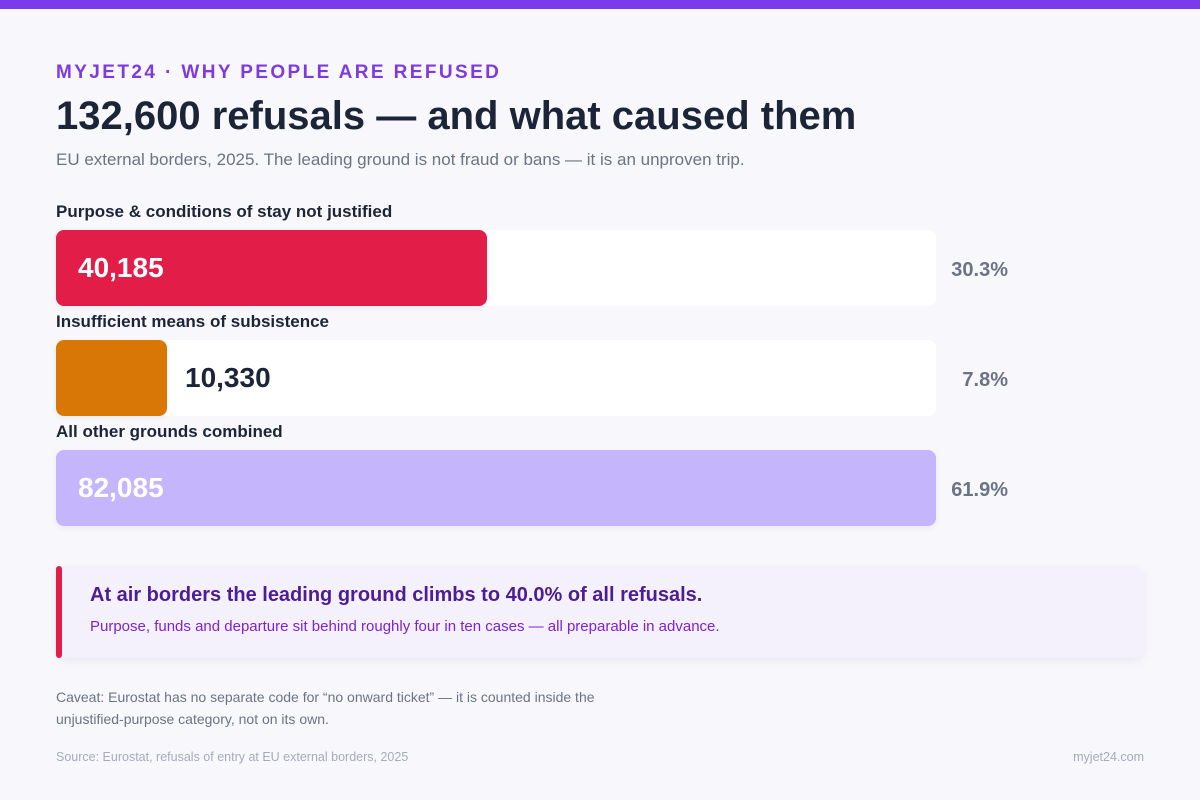 The width and height of the screenshot is (1200, 800). I want to click on top-accent-bar, so click(600, 4).